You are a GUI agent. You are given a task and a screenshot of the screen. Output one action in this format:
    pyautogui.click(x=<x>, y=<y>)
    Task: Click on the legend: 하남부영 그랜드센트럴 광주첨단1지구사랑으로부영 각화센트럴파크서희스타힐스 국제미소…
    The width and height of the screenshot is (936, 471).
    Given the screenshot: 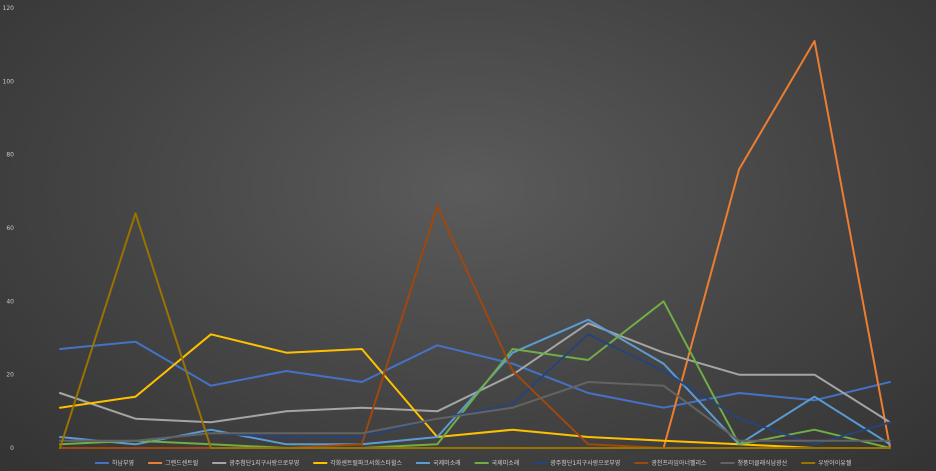 What is the action you would take?
    pyautogui.click(x=473, y=463)
    